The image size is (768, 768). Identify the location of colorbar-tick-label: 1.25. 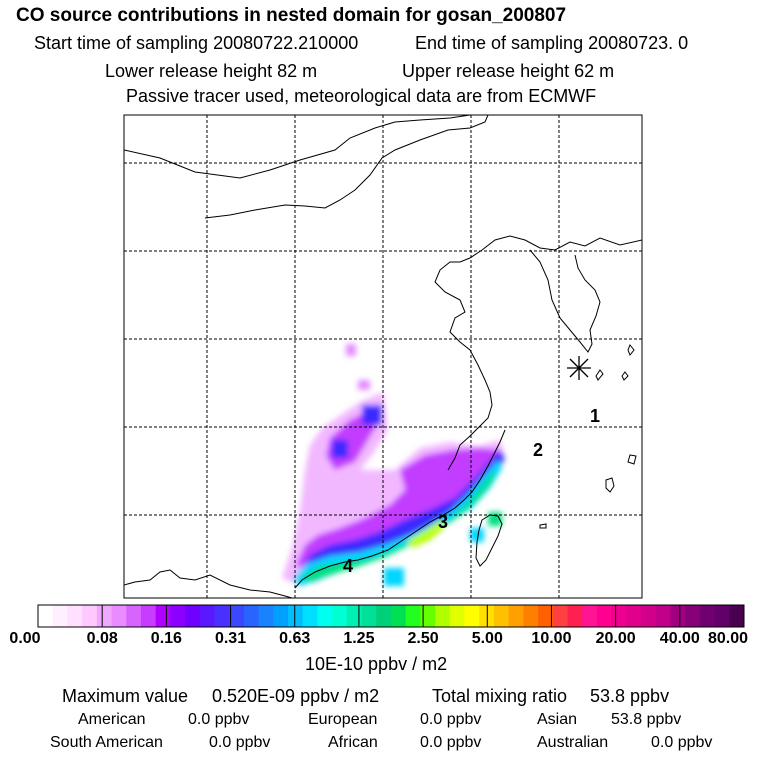
(359, 638).